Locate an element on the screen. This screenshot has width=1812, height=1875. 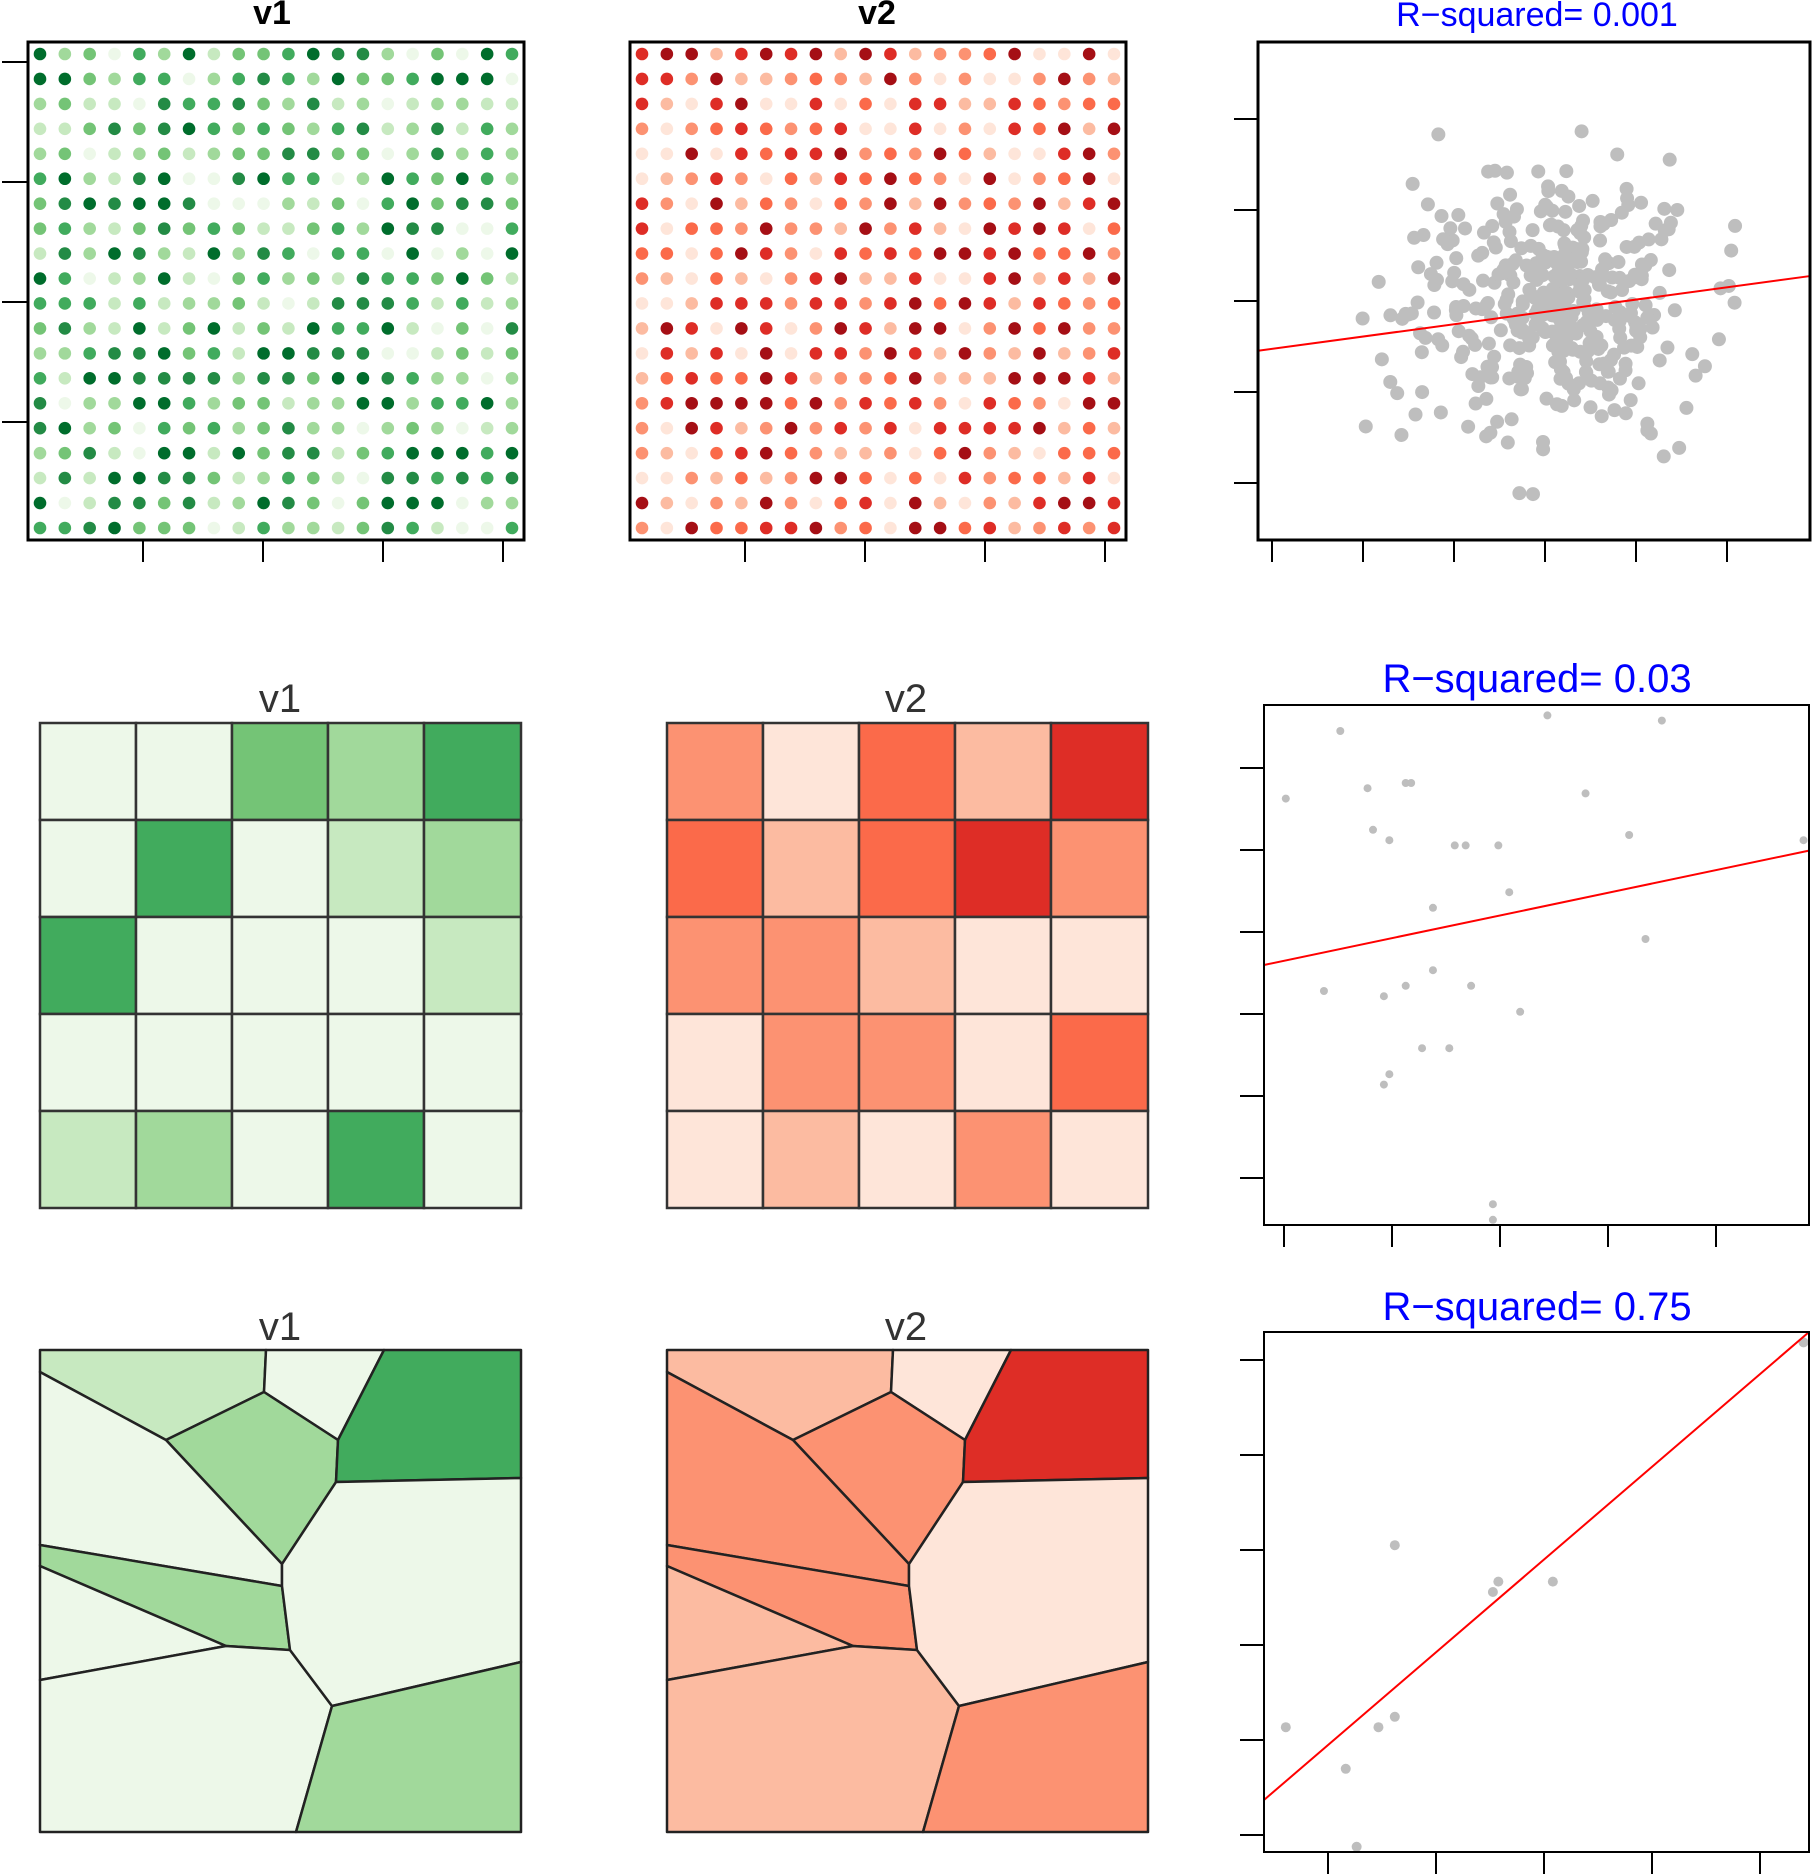
region-polygon is located at coordinates (1035, 1747).